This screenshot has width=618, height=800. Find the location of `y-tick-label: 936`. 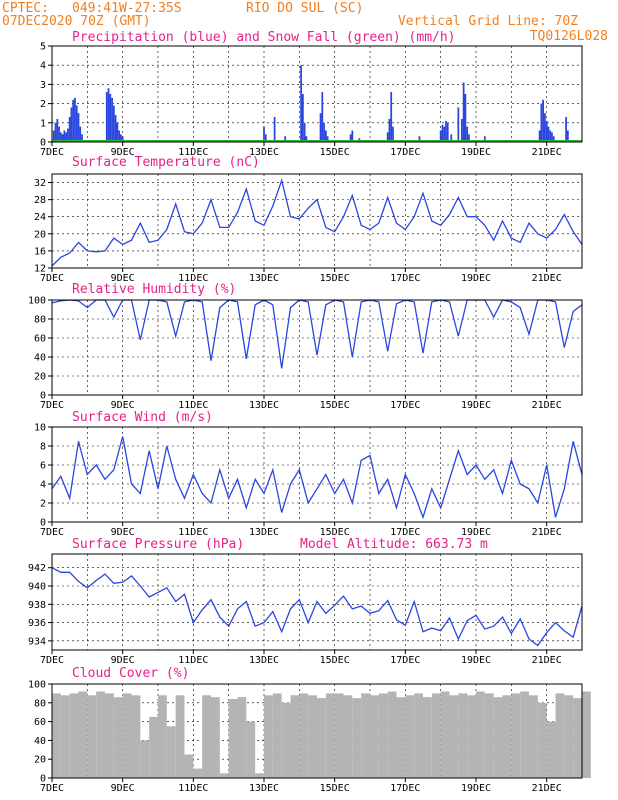

y-tick-label: 936 is located at coordinates (37, 623).